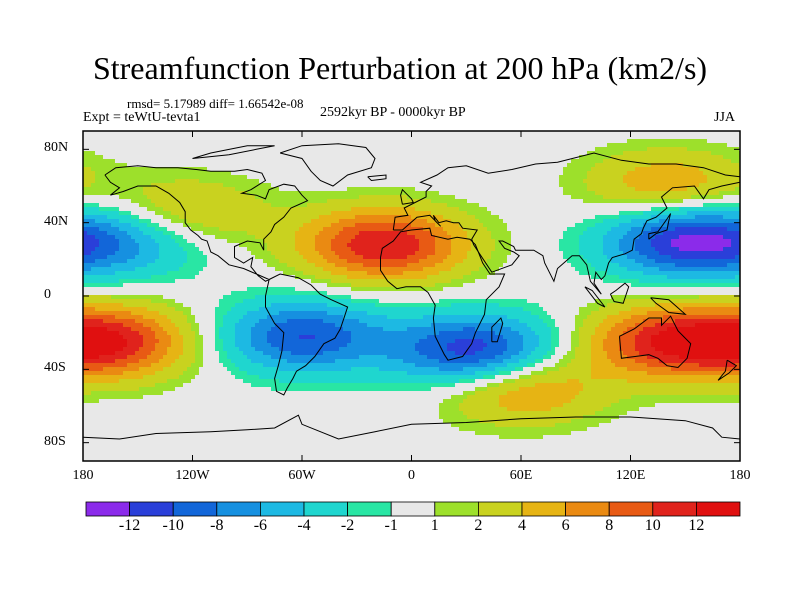 This screenshot has height=600, width=800. I want to click on y-tick-label: 0, so click(47, 294).